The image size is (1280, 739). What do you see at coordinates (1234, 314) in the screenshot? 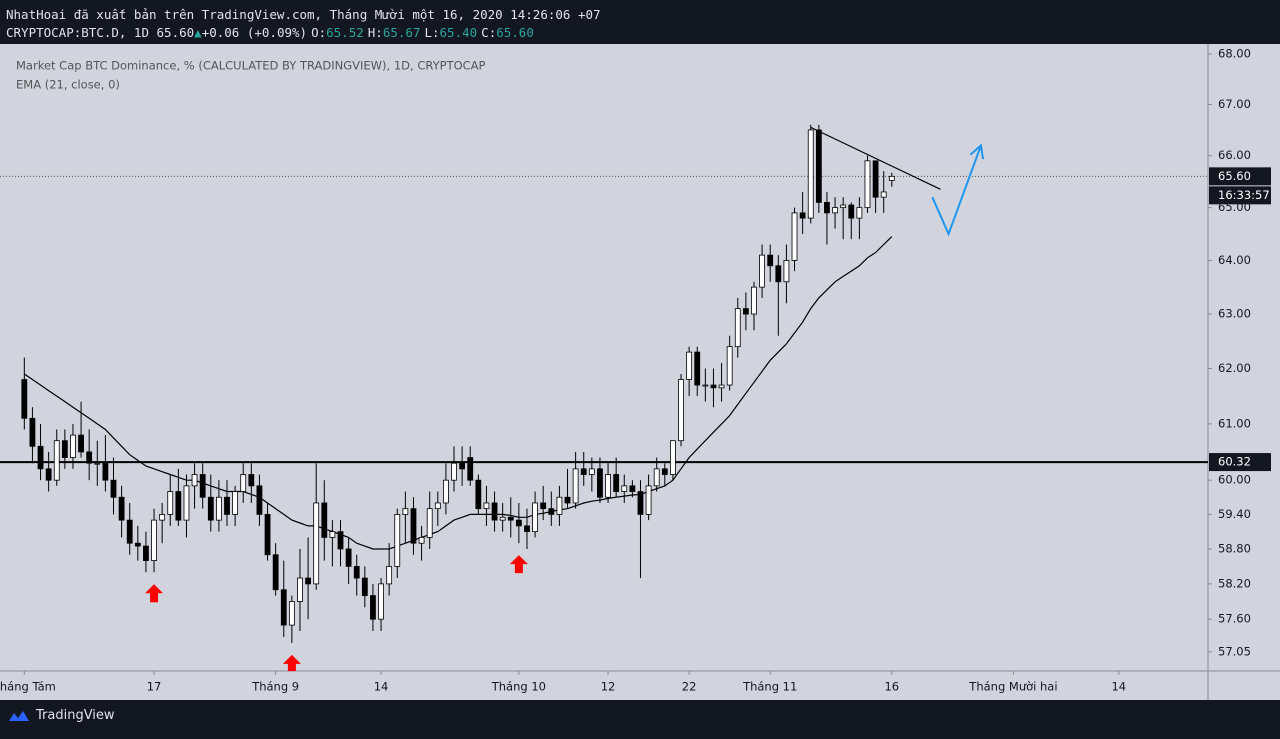
I see `y-tick-label: 63.00` at bounding box center [1234, 314].